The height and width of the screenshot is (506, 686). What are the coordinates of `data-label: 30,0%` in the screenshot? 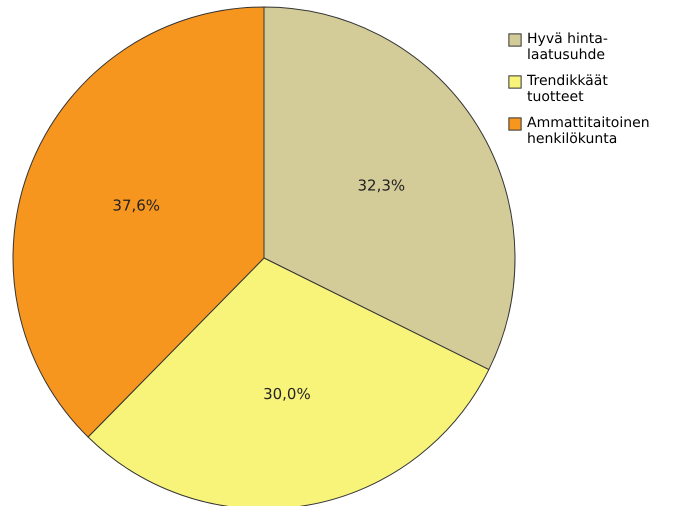 It's located at (287, 394).